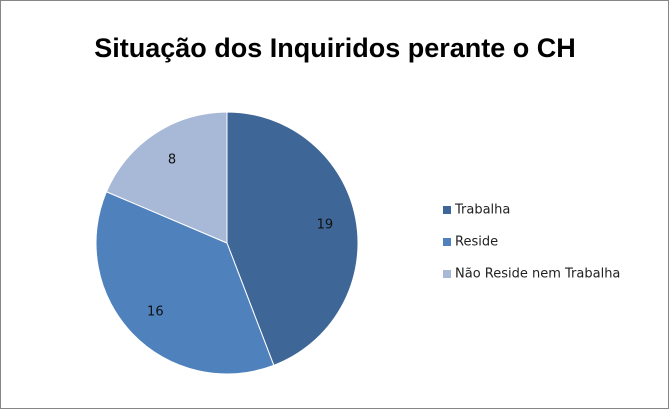  Describe the element at coordinates (537, 274) in the screenshot. I see `legend-label: Não Reside nem Trabalha` at that location.